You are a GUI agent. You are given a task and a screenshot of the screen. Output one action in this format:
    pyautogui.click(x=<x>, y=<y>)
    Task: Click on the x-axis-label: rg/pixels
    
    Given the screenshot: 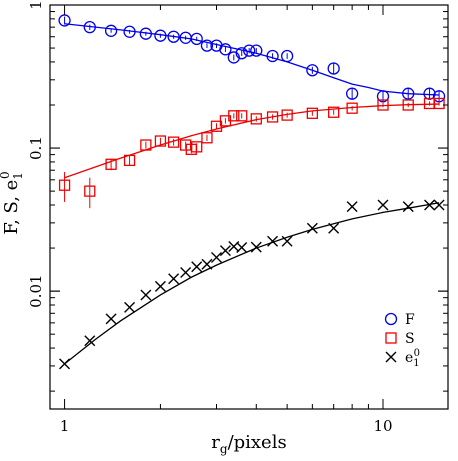 What is the action you would take?
    pyautogui.click(x=248, y=444)
    